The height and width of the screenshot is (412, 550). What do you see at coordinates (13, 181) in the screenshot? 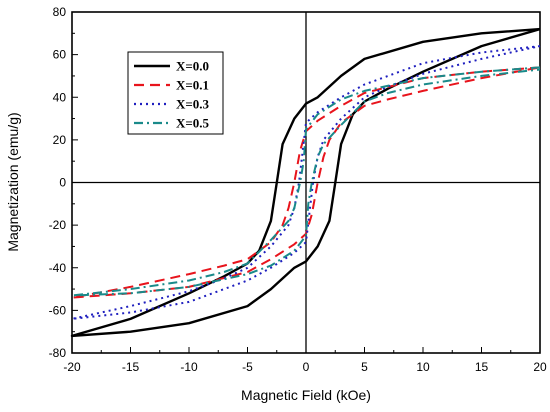
I see `y-axis-title: Magnetization (emu/g)` at bounding box center [13, 181].